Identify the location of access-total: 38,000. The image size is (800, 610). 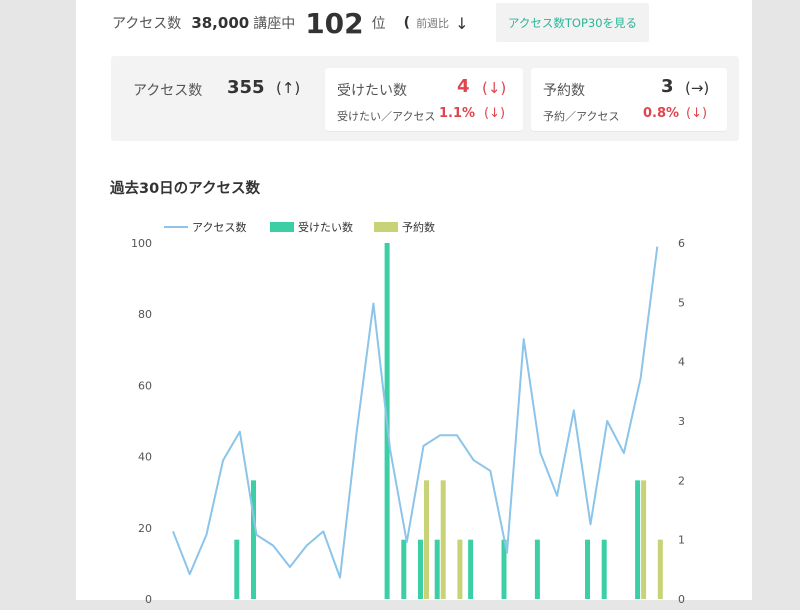
(220, 23).